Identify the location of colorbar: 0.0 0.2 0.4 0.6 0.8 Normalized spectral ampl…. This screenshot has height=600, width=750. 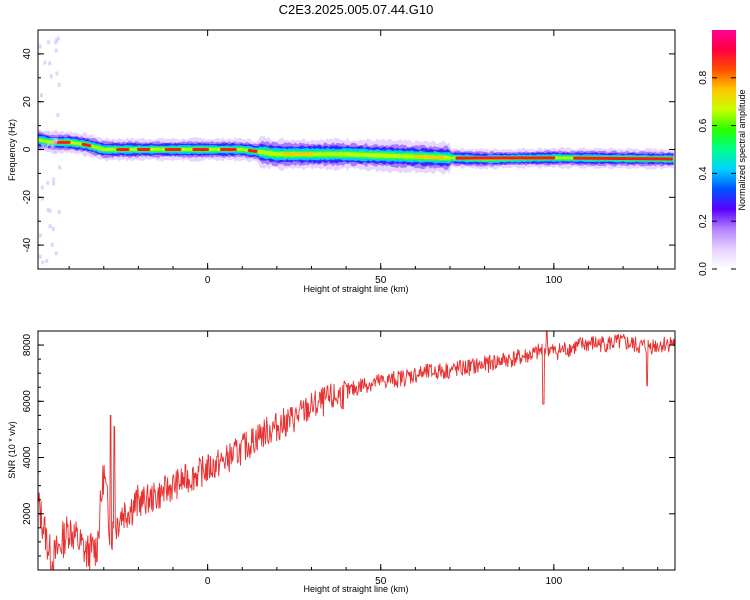
(722, 153).